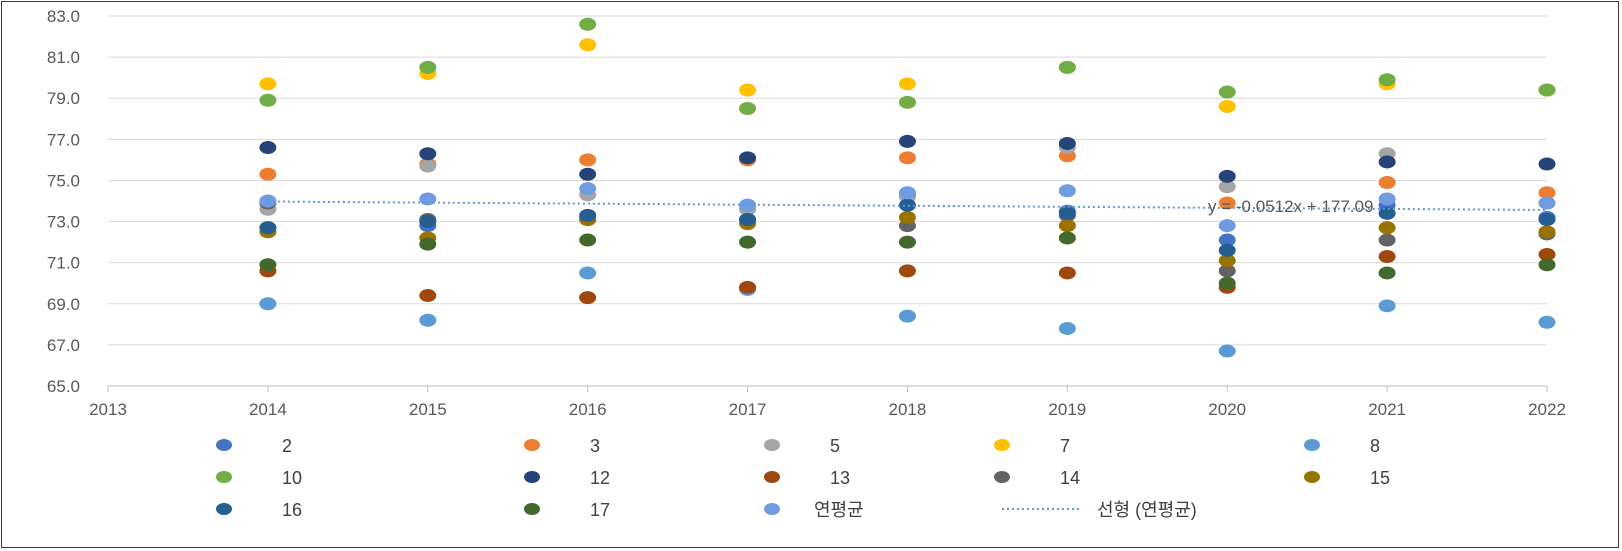  I want to click on y-tick-label: 79.0, so click(63, 98).